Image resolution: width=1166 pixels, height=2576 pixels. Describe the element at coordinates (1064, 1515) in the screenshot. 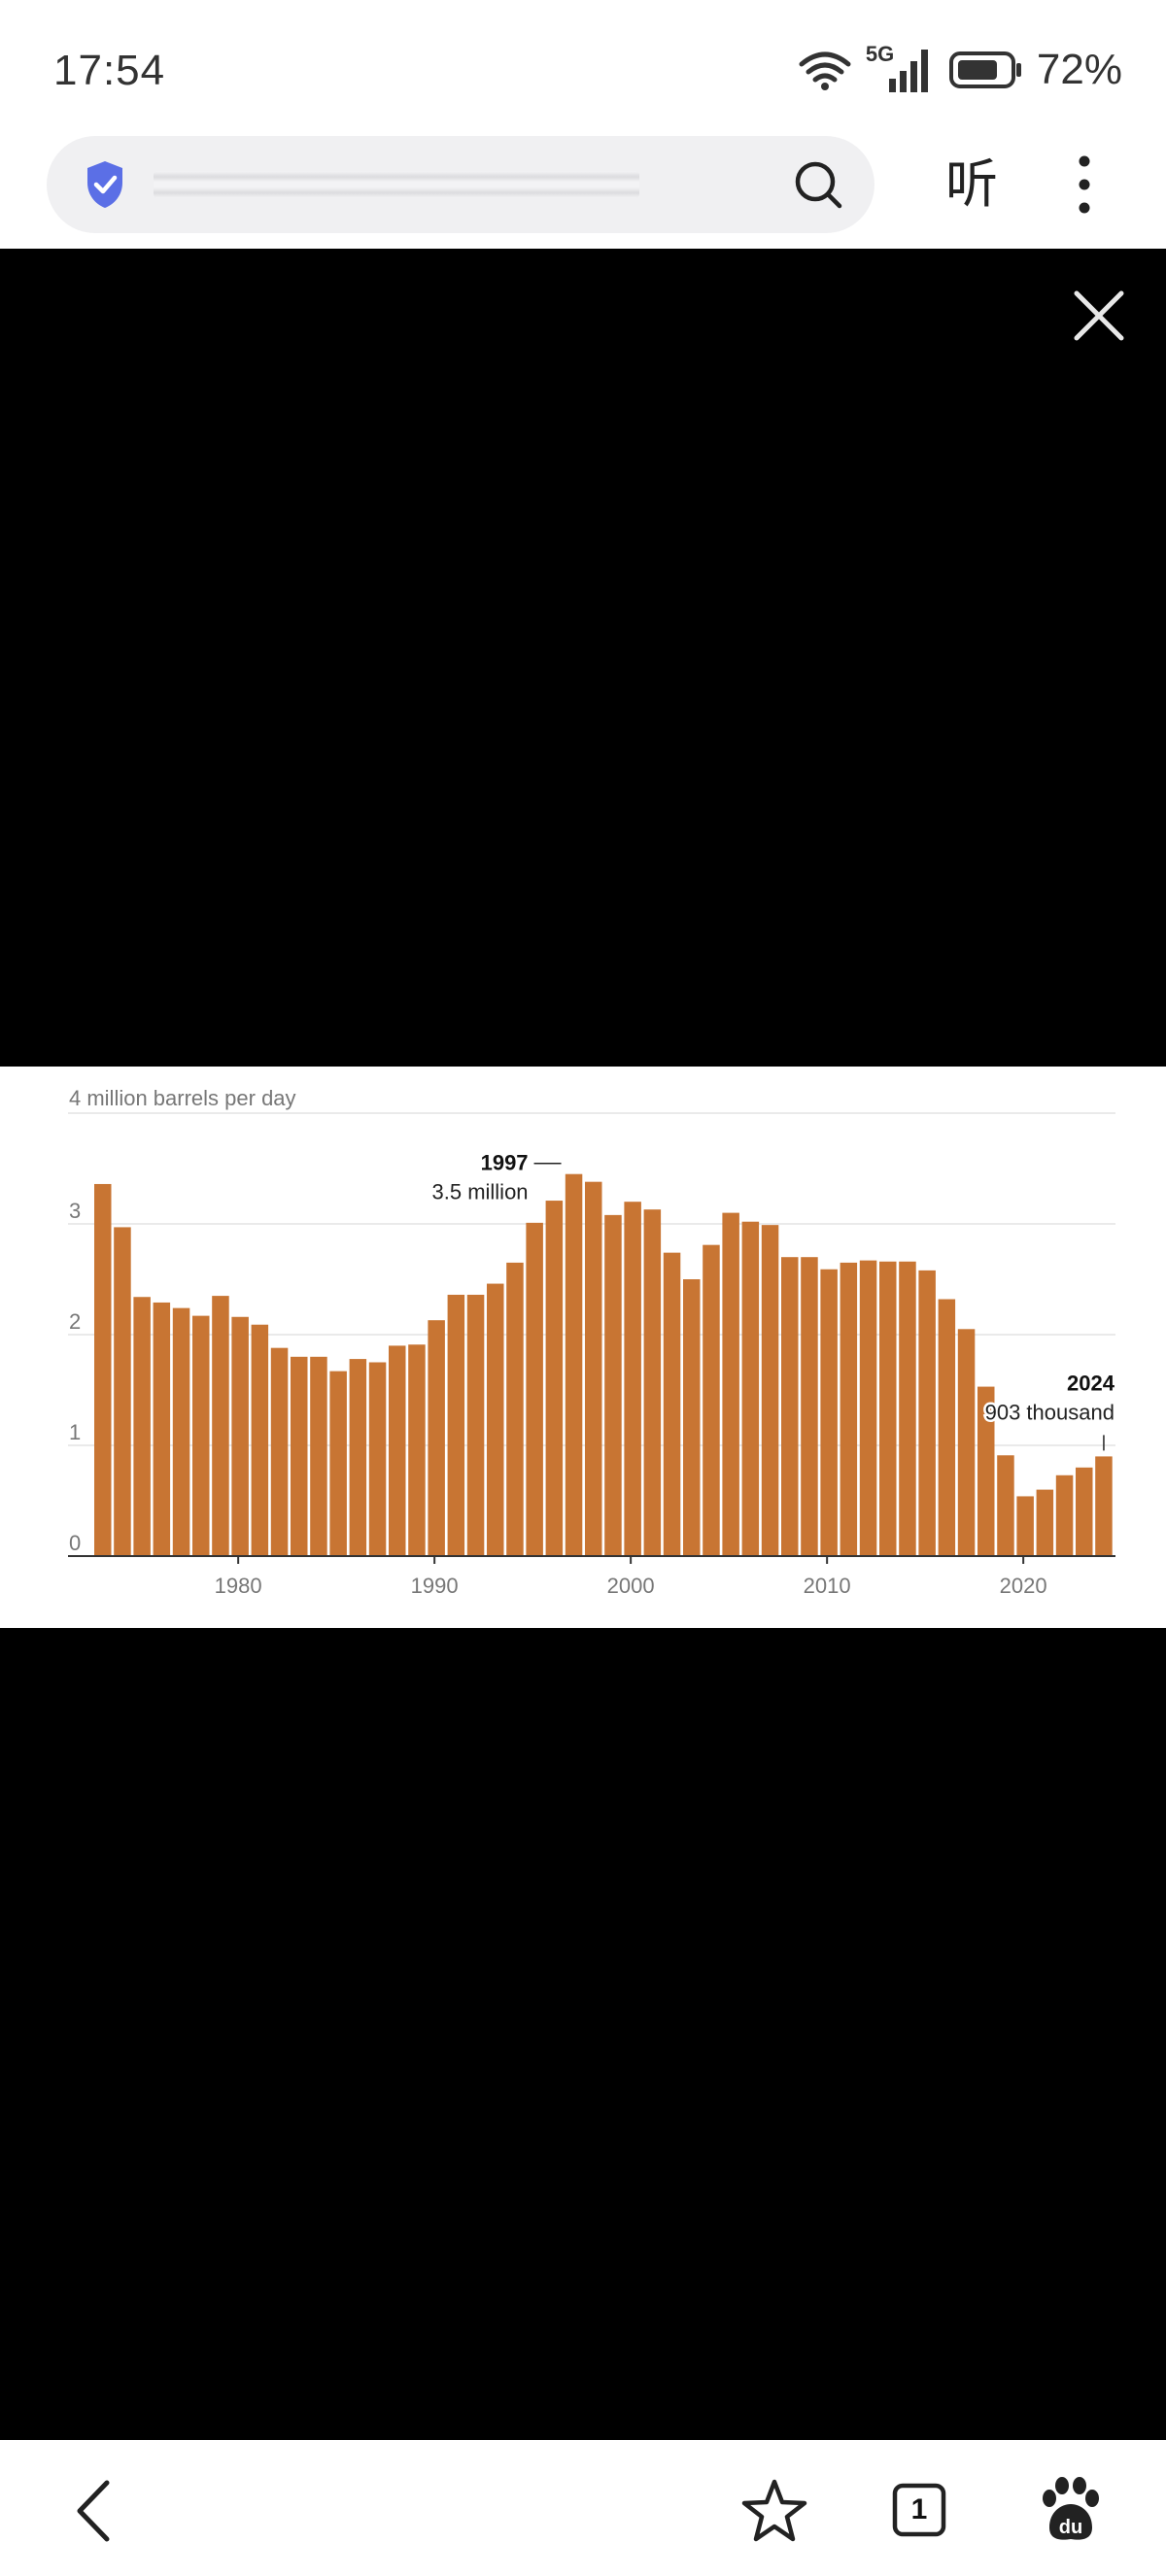

I see `bar-2022` at that location.